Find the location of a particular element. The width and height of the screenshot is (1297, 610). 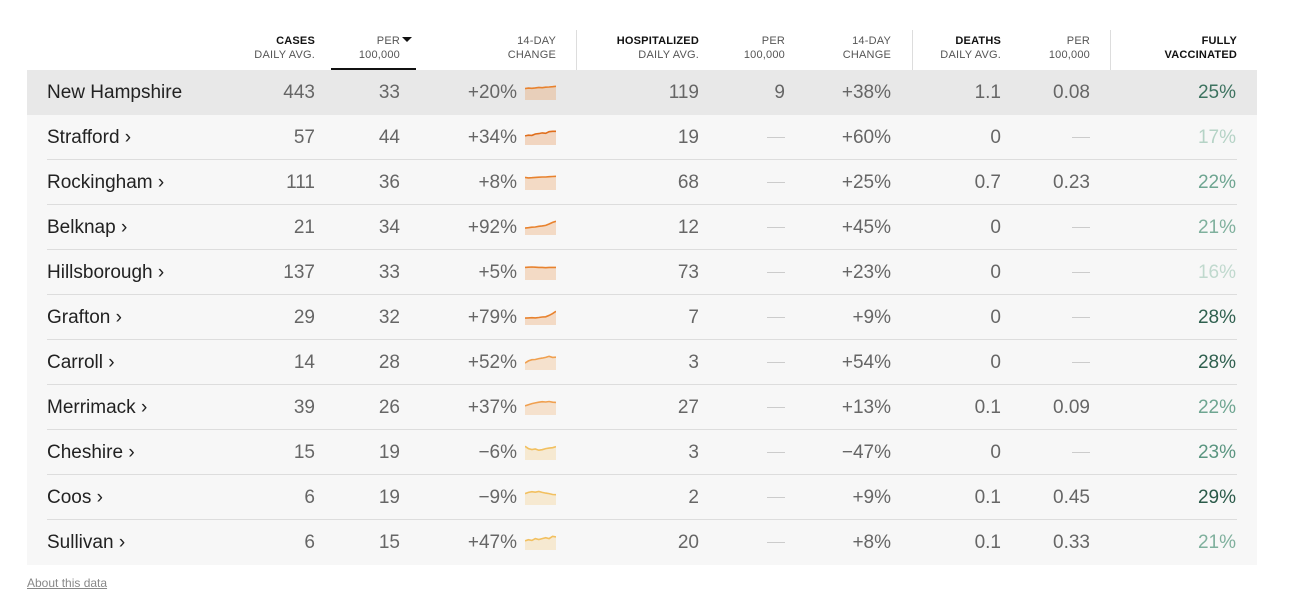

table-row: Strafford › 57 44 +34% 19 +60% 0 17% is located at coordinates (642, 137).